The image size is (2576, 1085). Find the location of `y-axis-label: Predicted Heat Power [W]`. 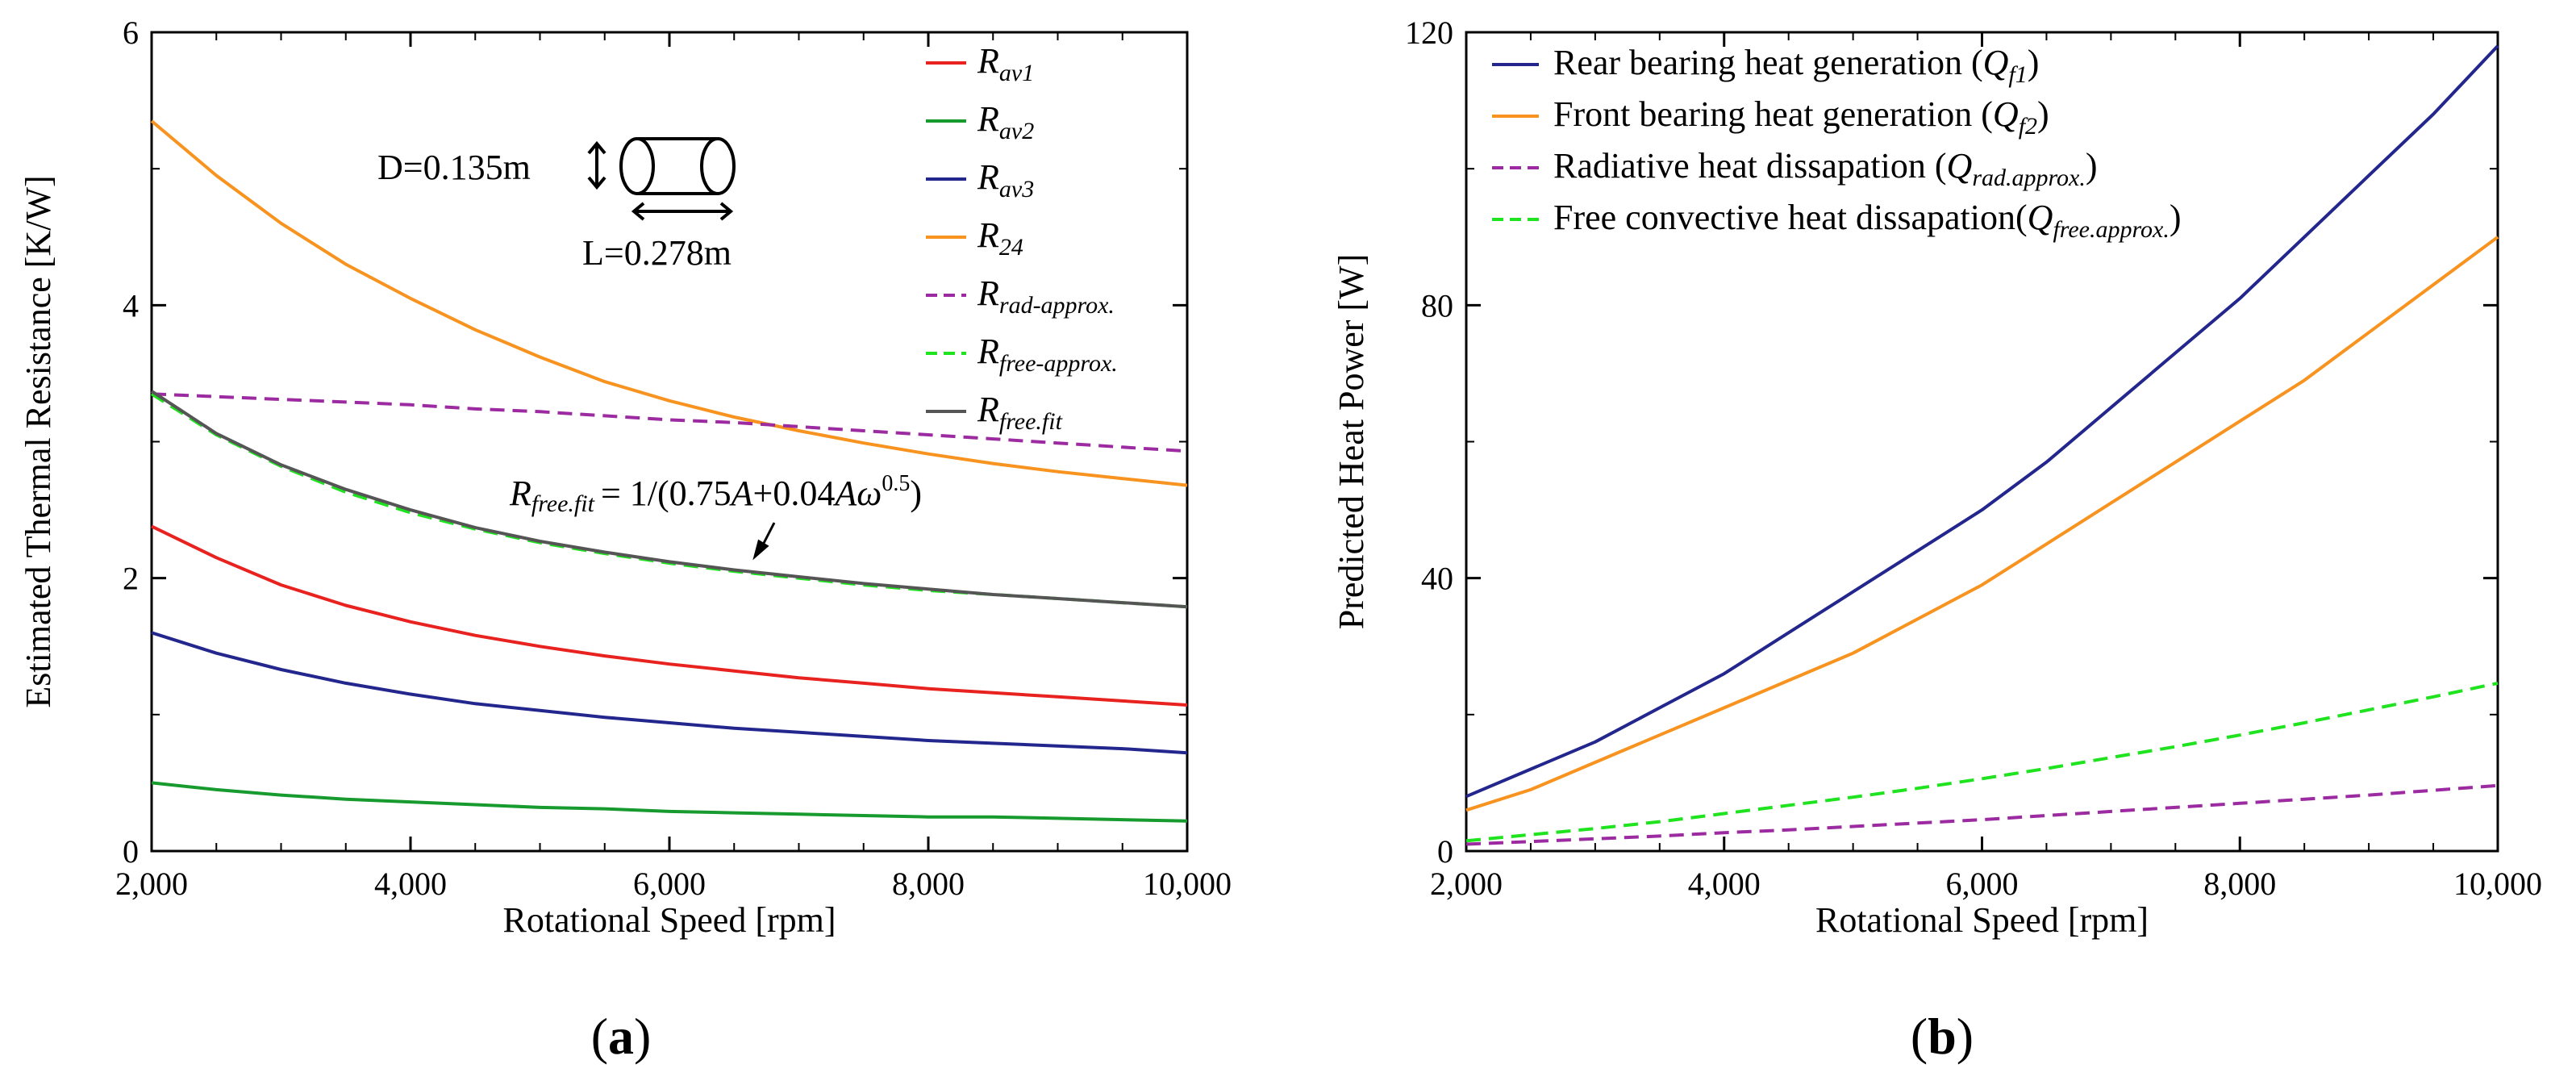

y-axis-label: Predicted Heat Power [W] is located at coordinates (1351, 442).